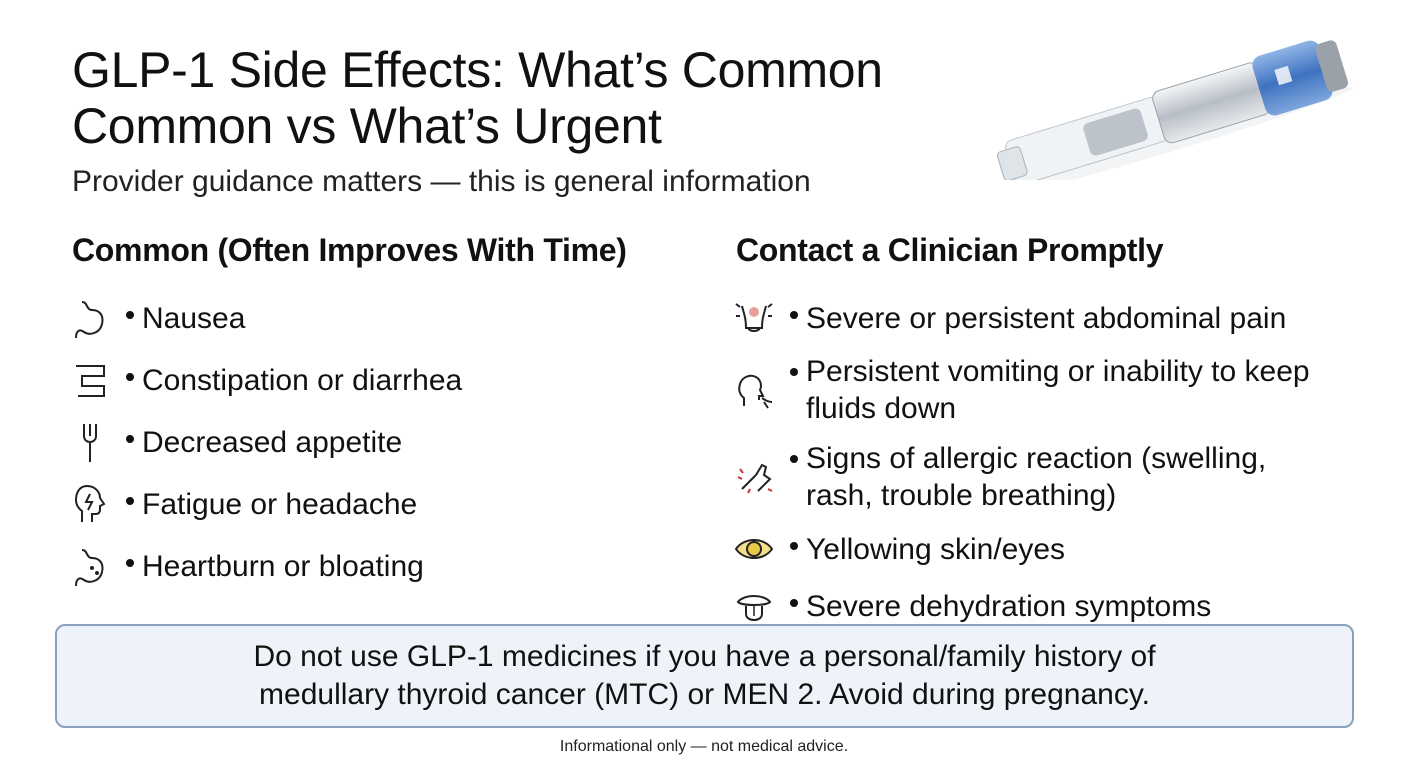 This screenshot has width=1408, height=768. Describe the element at coordinates (283, 566) in the screenshot. I see `item-text: Heartburn or bloating` at that location.